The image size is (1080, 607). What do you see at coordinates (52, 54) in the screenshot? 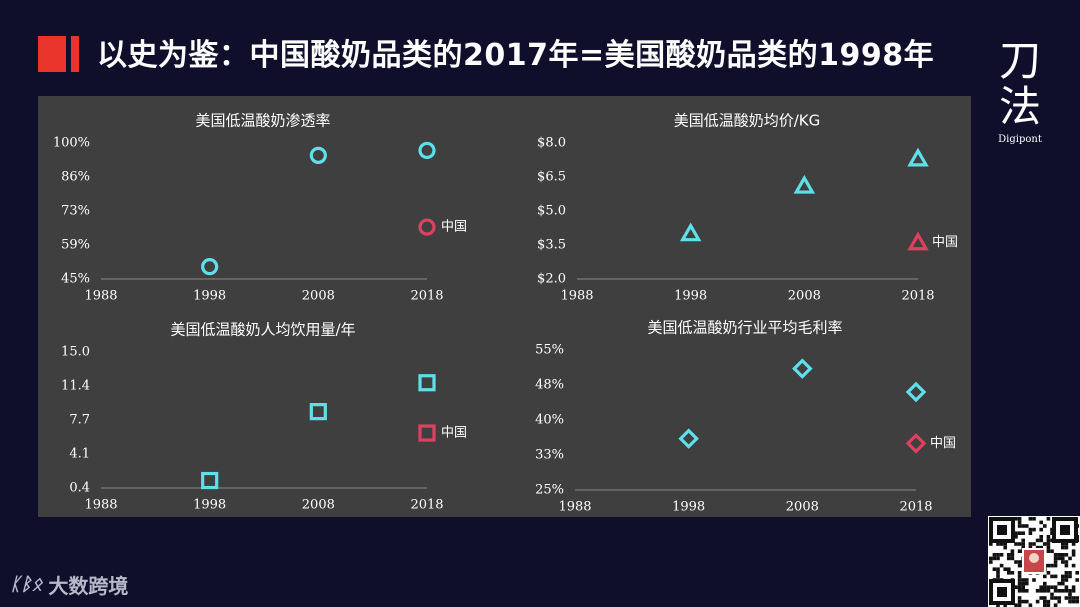
I see `title-mark-block` at bounding box center [52, 54].